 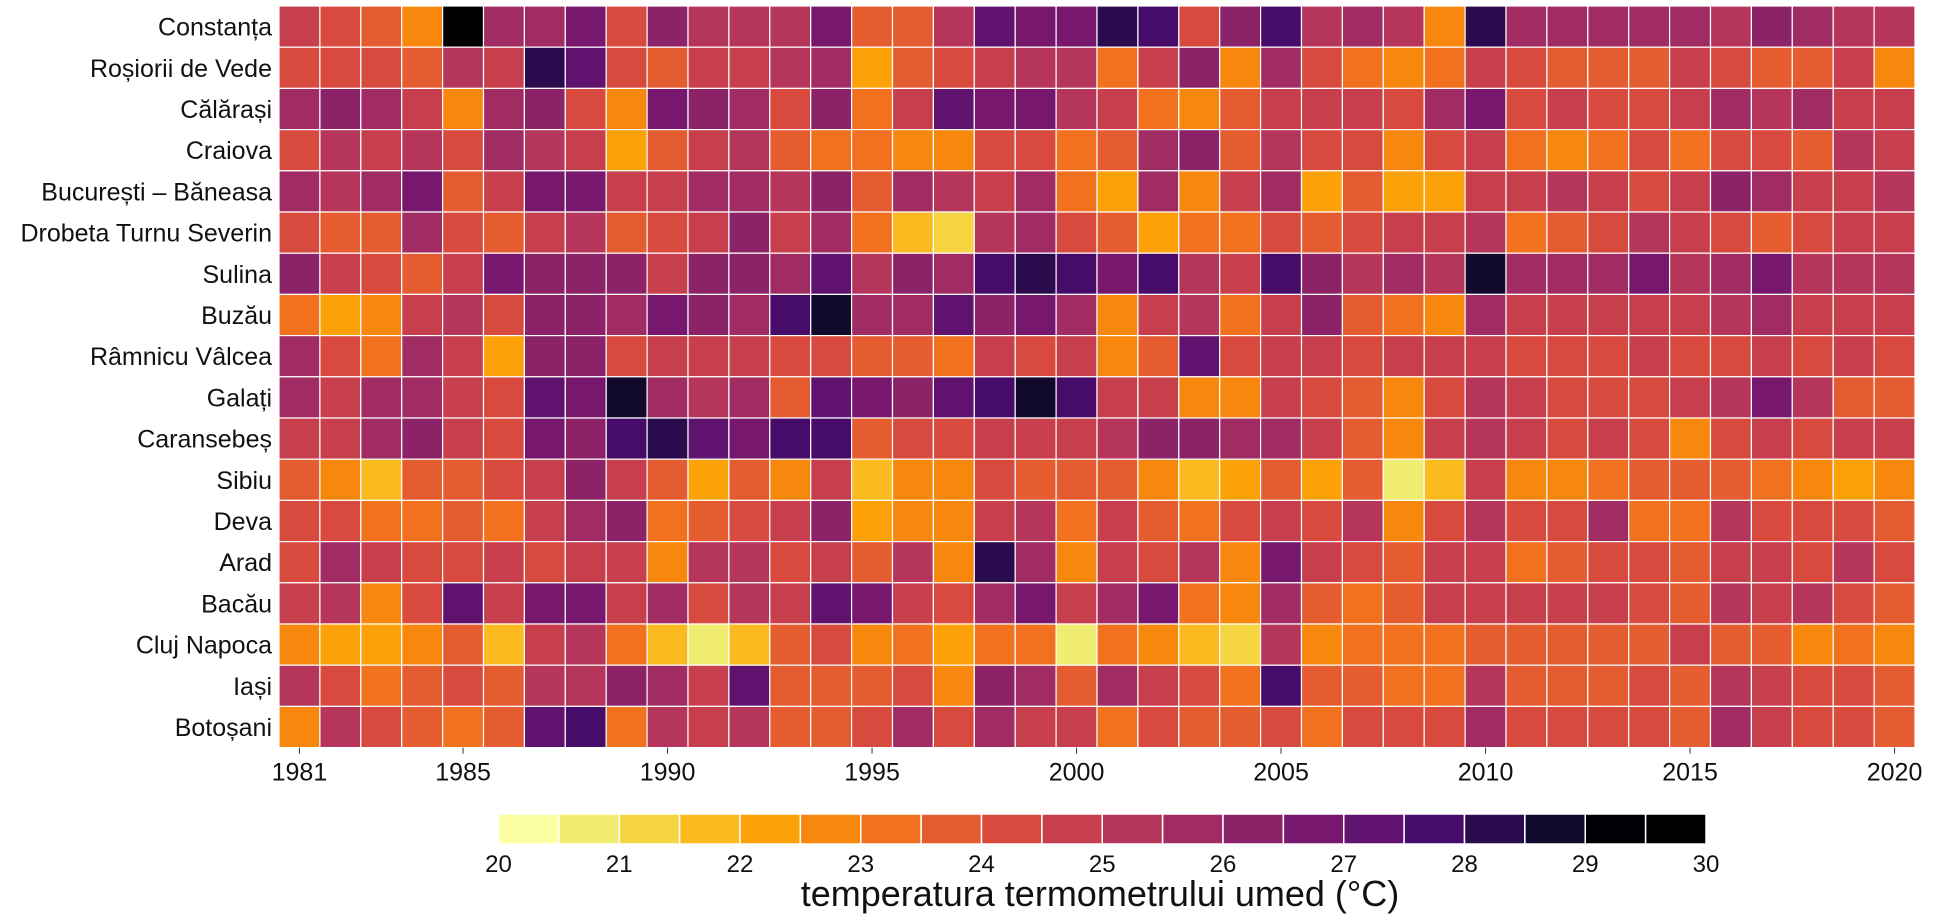 I want to click on x-tick-label: 2005, so click(x=1281, y=773).